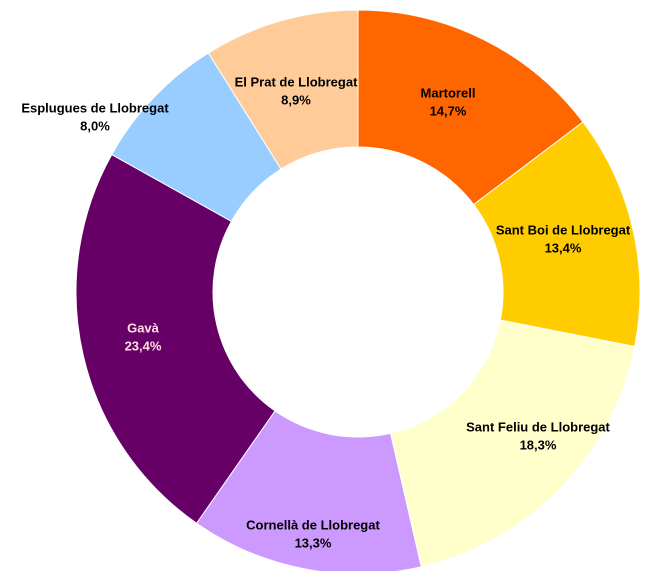 This screenshot has width=657, height=571. I want to click on slice-value-label: 14,7%, so click(448, 110).